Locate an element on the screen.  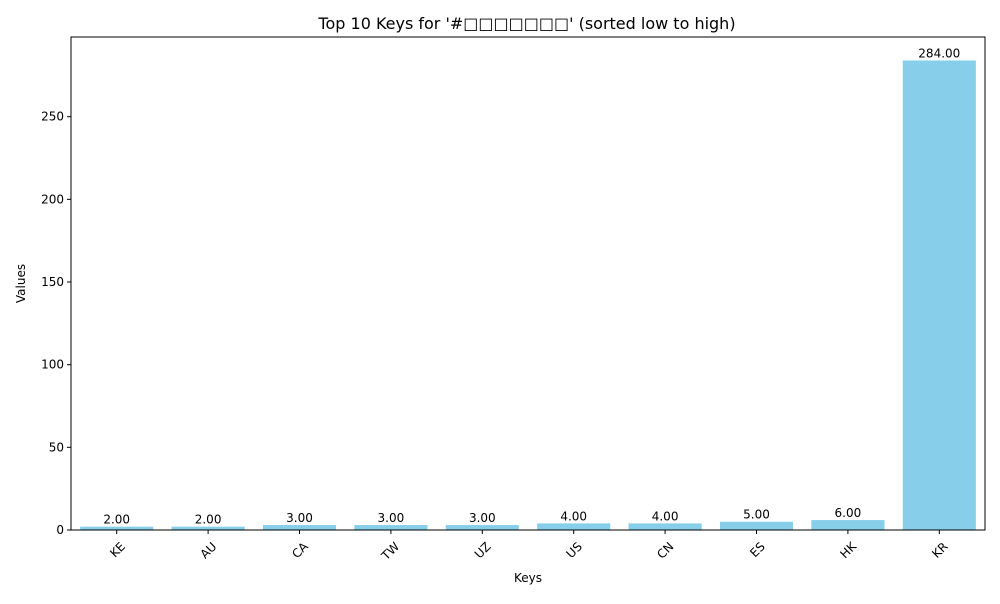
value-label-hk: 6.00 is located at coordinates (848, 513).